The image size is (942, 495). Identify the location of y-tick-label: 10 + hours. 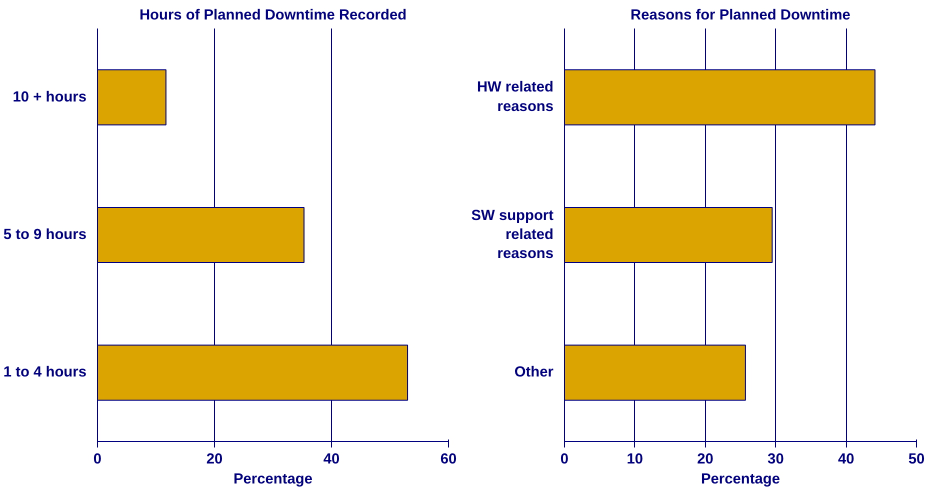
(49, 97).